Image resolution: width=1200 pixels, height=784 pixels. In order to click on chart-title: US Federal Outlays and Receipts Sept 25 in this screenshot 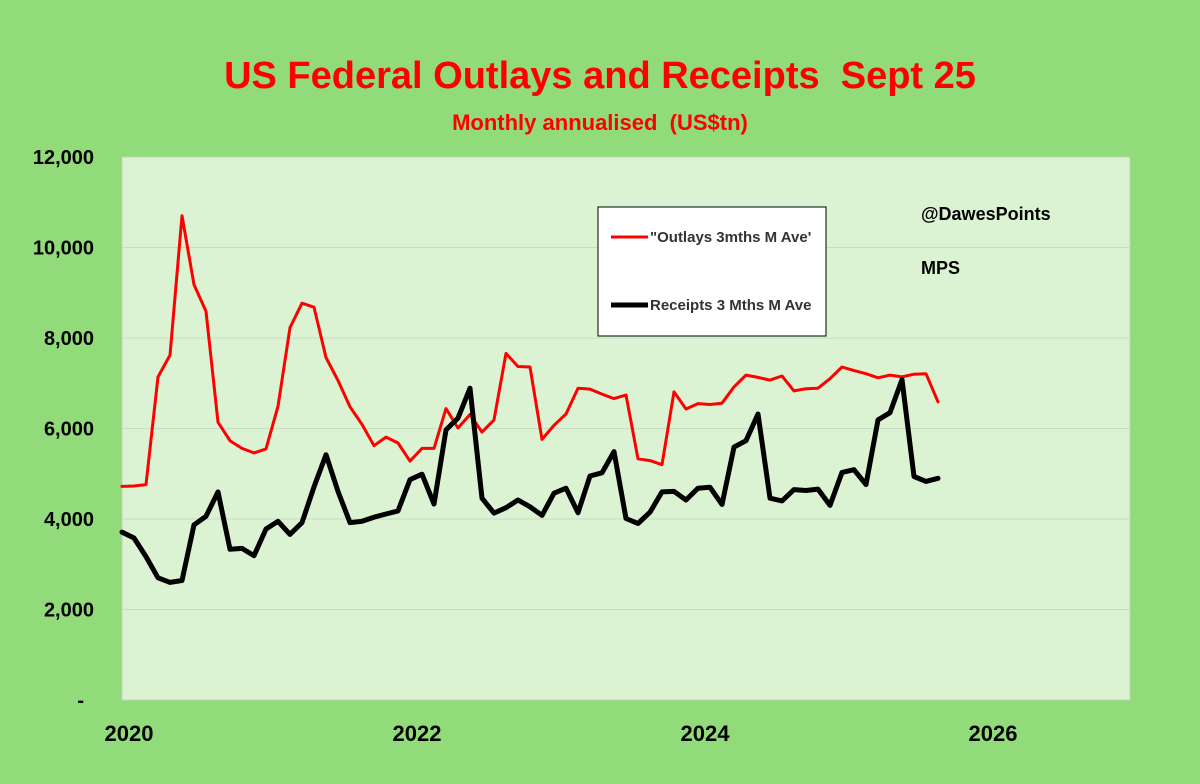, I will do `click(600, 76)`.